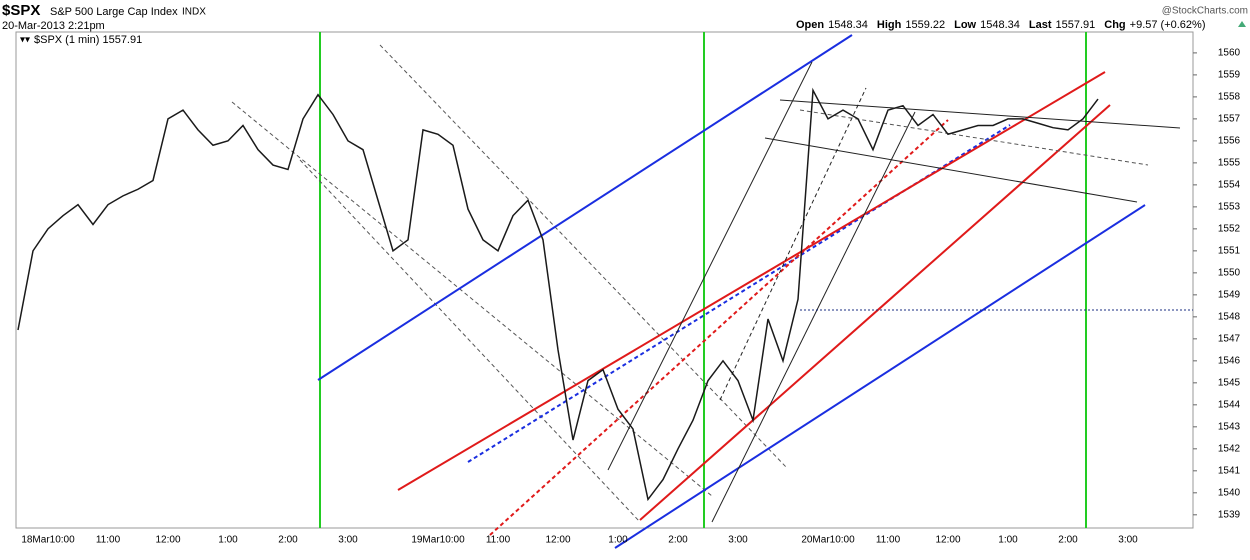 This screenshot has height=560, width=1250. Describe the element at coordinates (1229, 294) in the screenshot. I see `y-tick-label: 1549` at that location.